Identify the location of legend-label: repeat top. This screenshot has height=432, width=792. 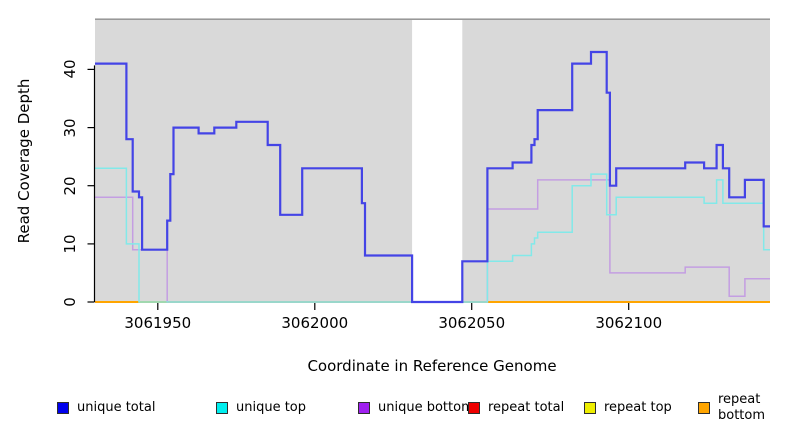
(638, 407).